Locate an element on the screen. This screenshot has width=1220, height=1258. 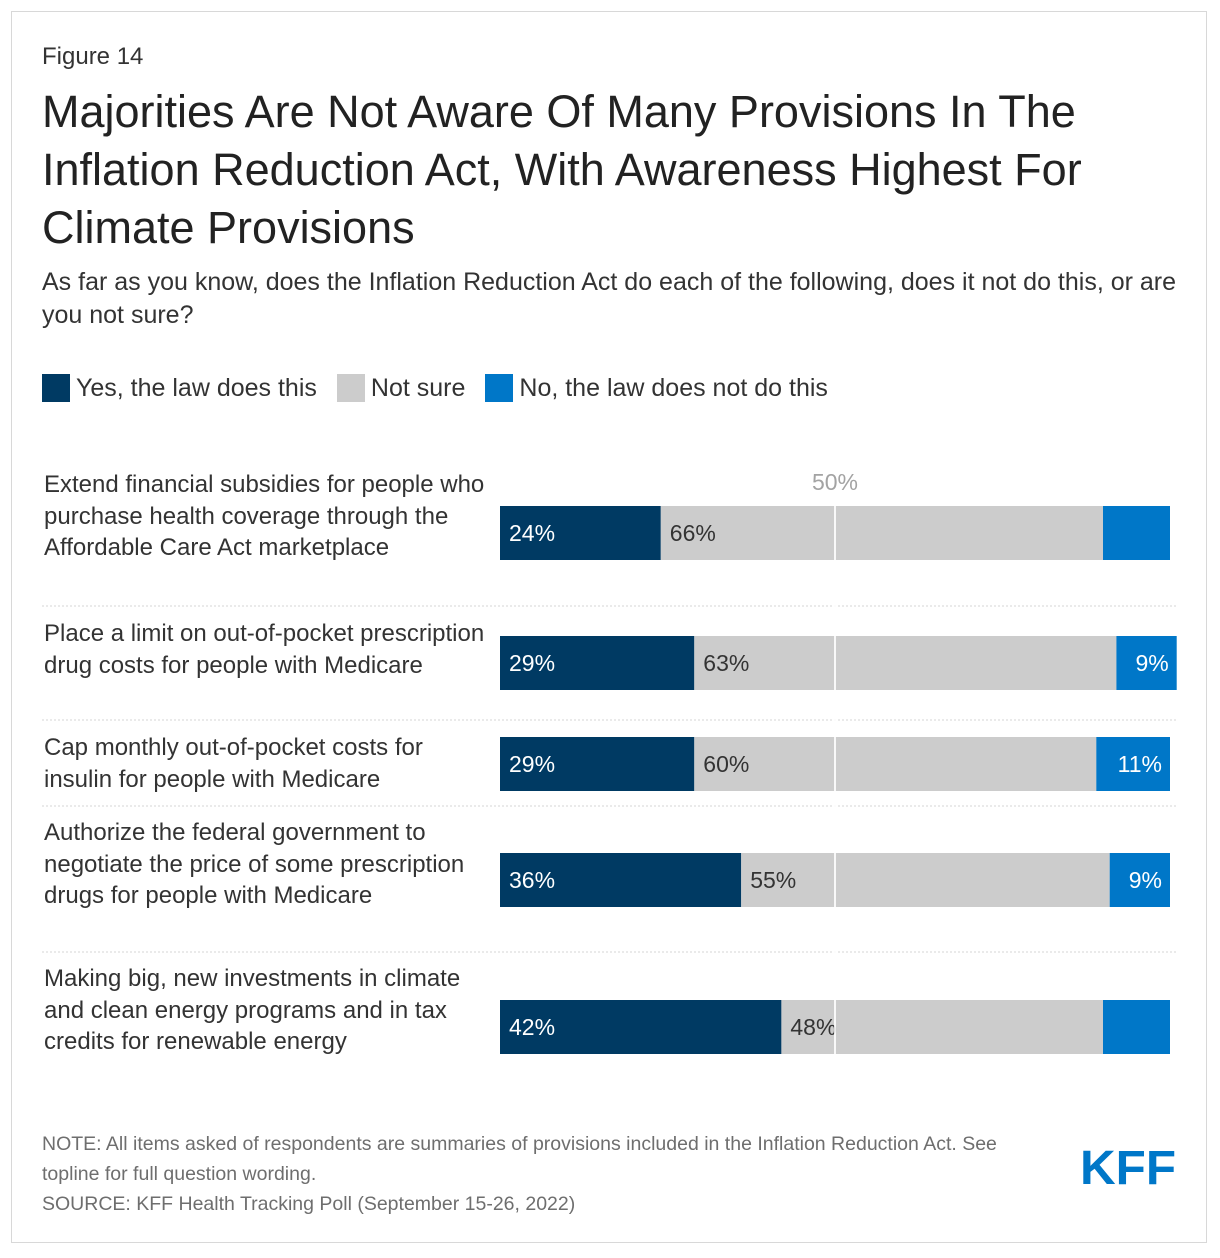
logo-text: KFF is located at coordinates (1128, 1167).